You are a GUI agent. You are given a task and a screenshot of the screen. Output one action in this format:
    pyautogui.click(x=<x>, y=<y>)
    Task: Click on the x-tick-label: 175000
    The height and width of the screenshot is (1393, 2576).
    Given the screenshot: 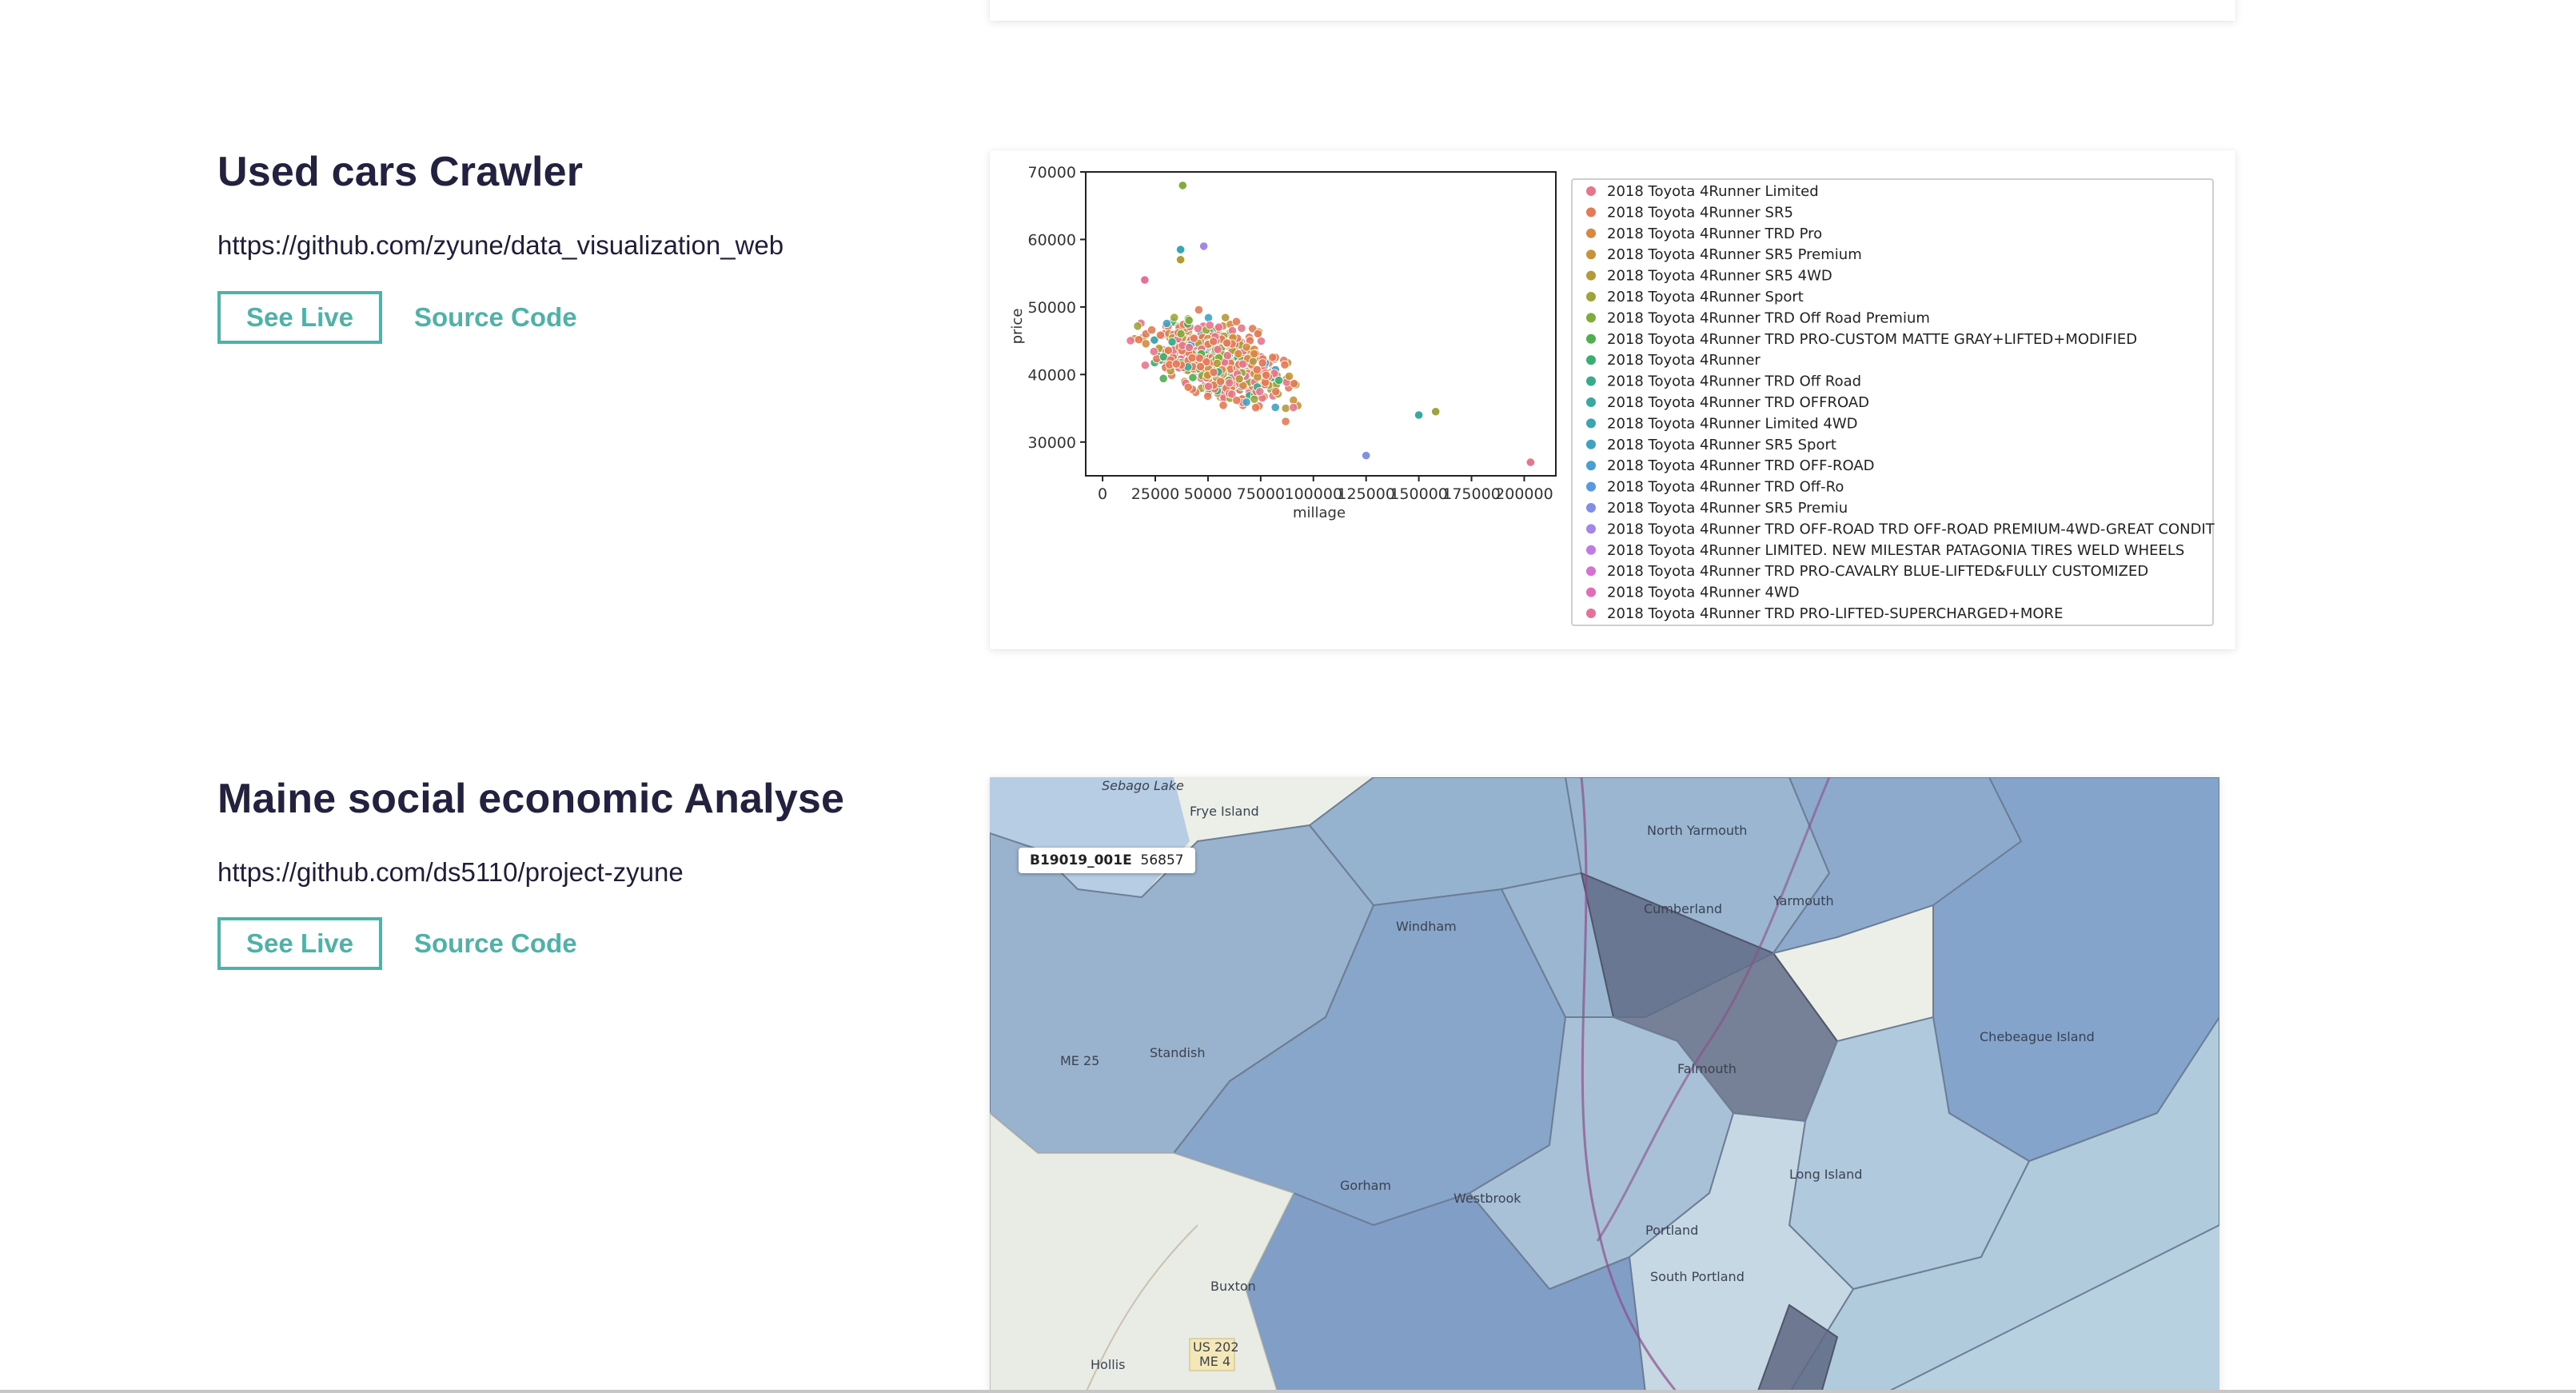 What is the action you would take?
    pyautogui.click(x=1471, y=494)
    